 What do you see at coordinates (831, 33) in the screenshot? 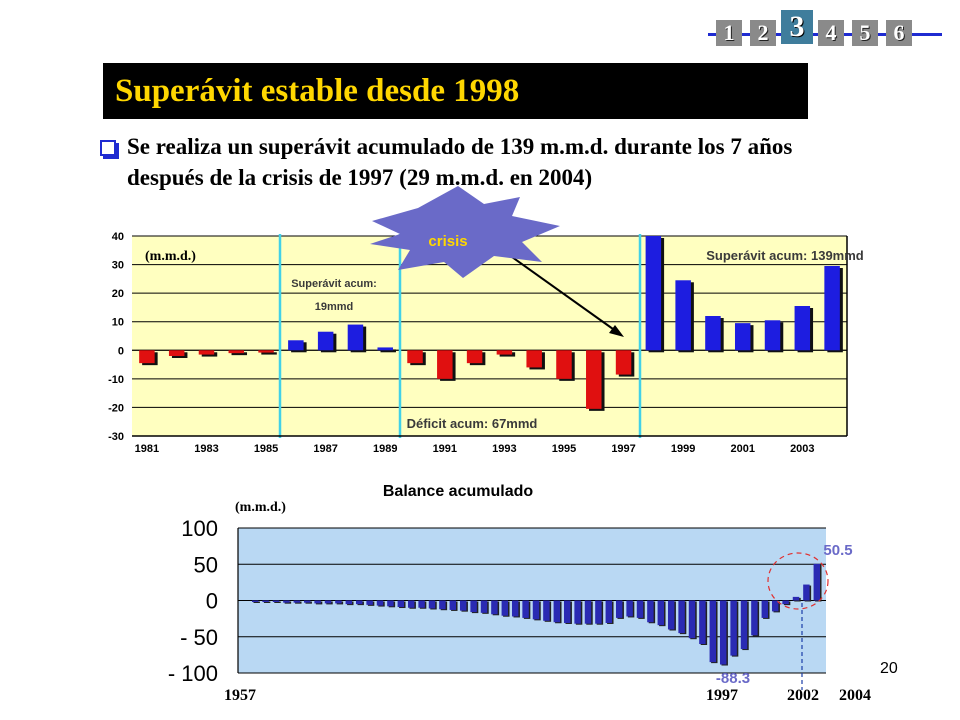
I see `nav-item-4: 4` at bounding box center [831, 33].